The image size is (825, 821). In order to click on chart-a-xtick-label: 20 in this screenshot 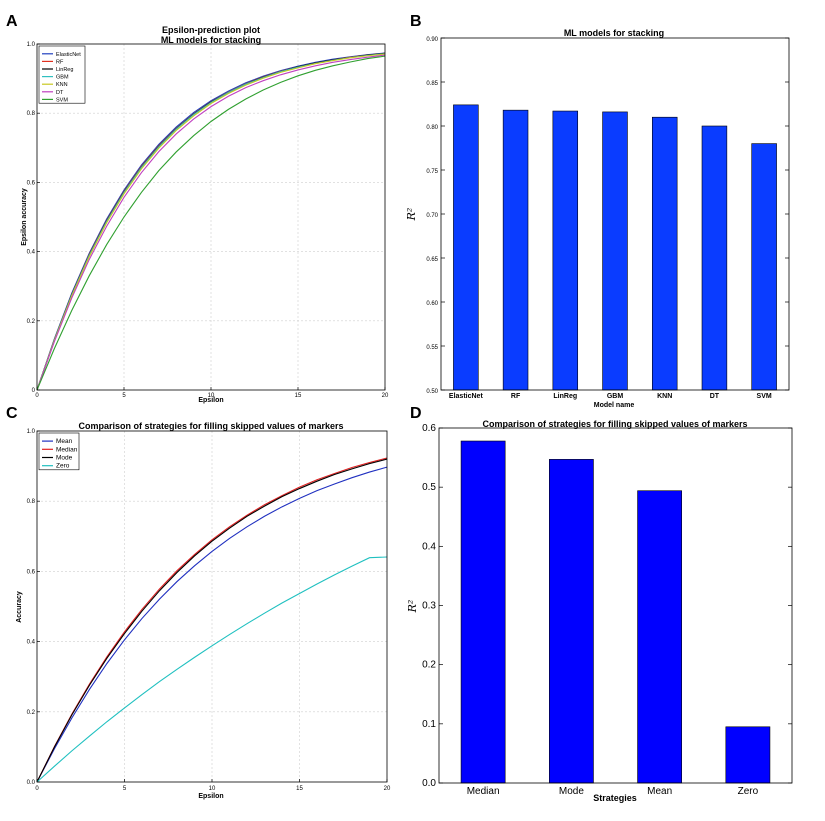, I will do `click(385, 396)`.